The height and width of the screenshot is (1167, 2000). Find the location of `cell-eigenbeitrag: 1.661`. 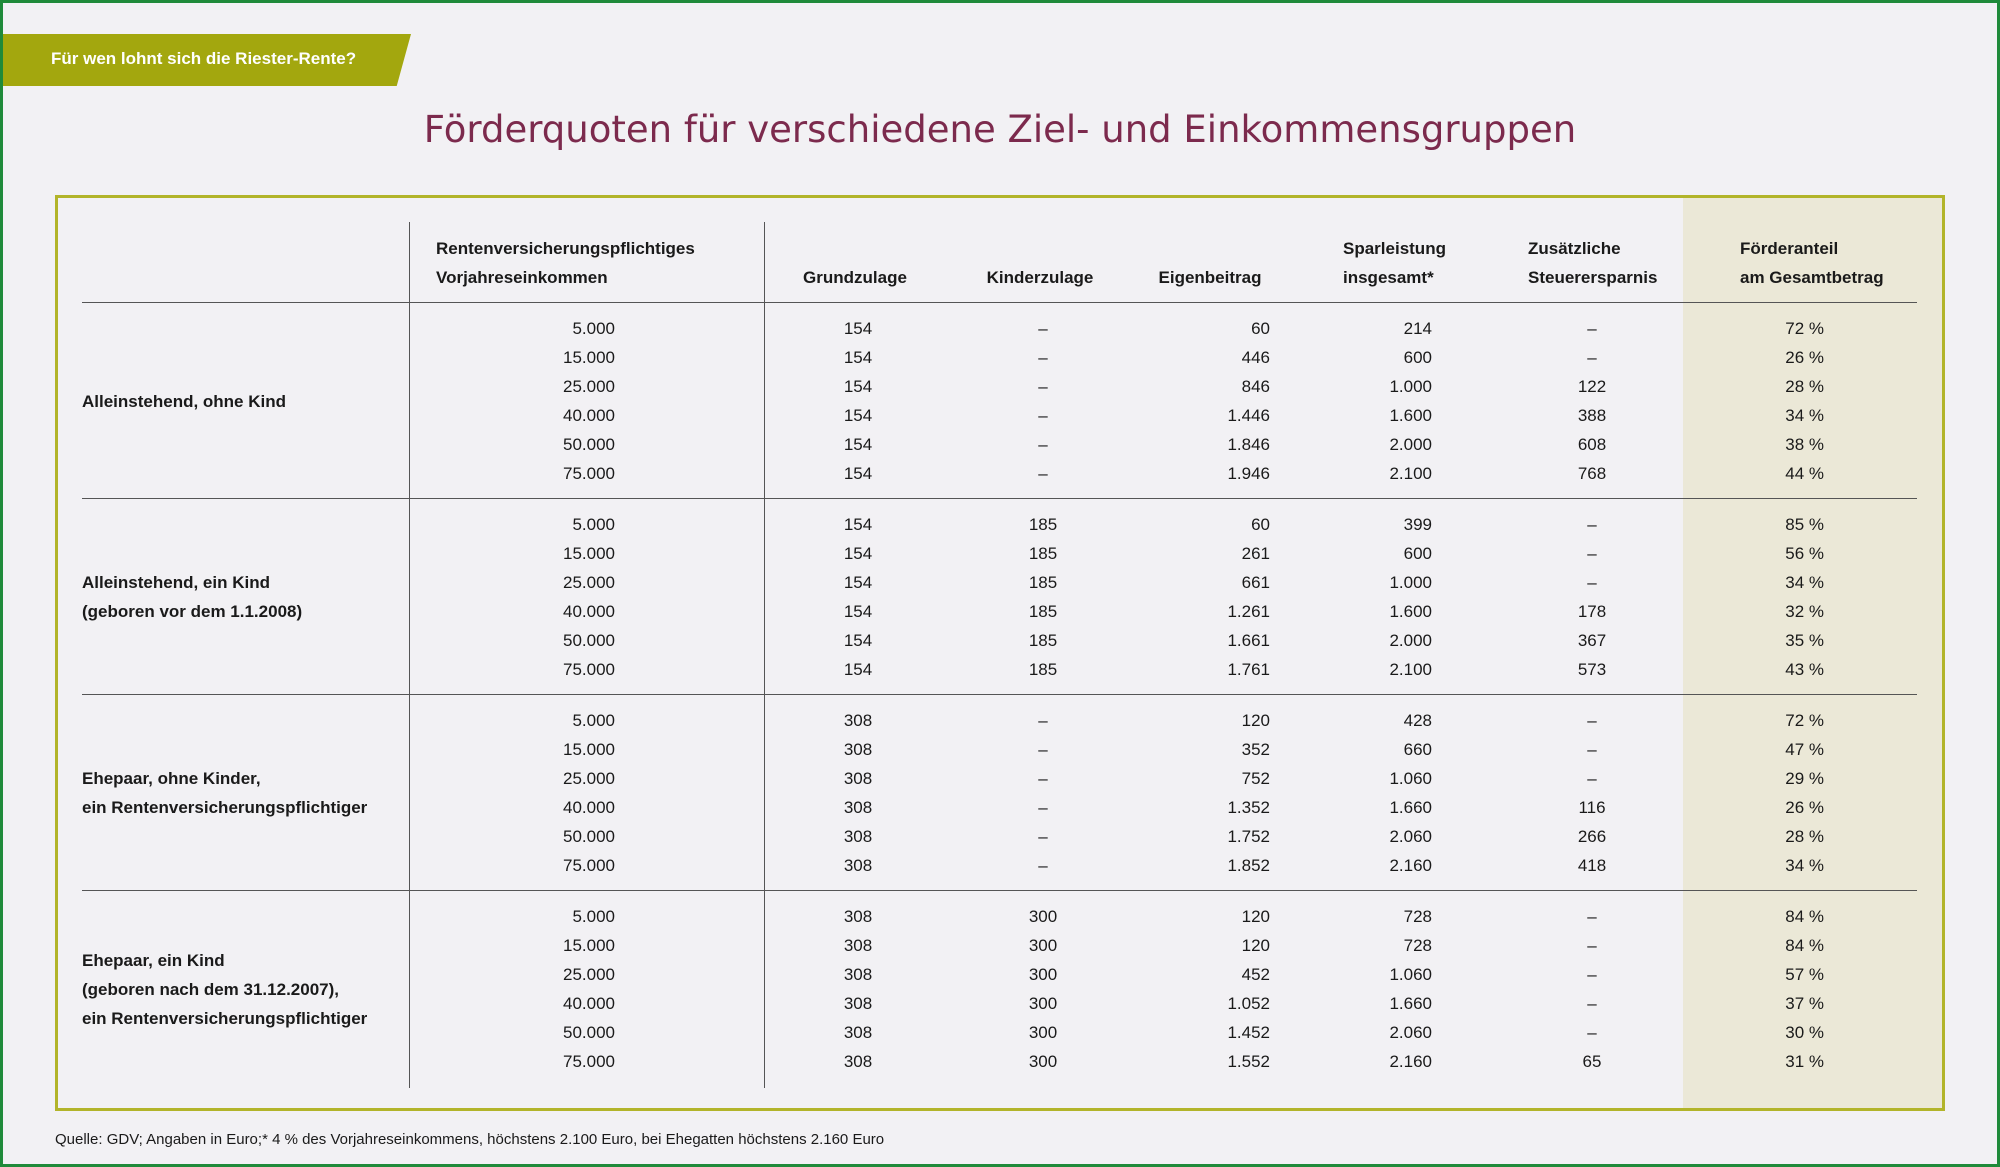

cell-eigenbeitrag: 1.661 is located at coordinates (1248, 640).